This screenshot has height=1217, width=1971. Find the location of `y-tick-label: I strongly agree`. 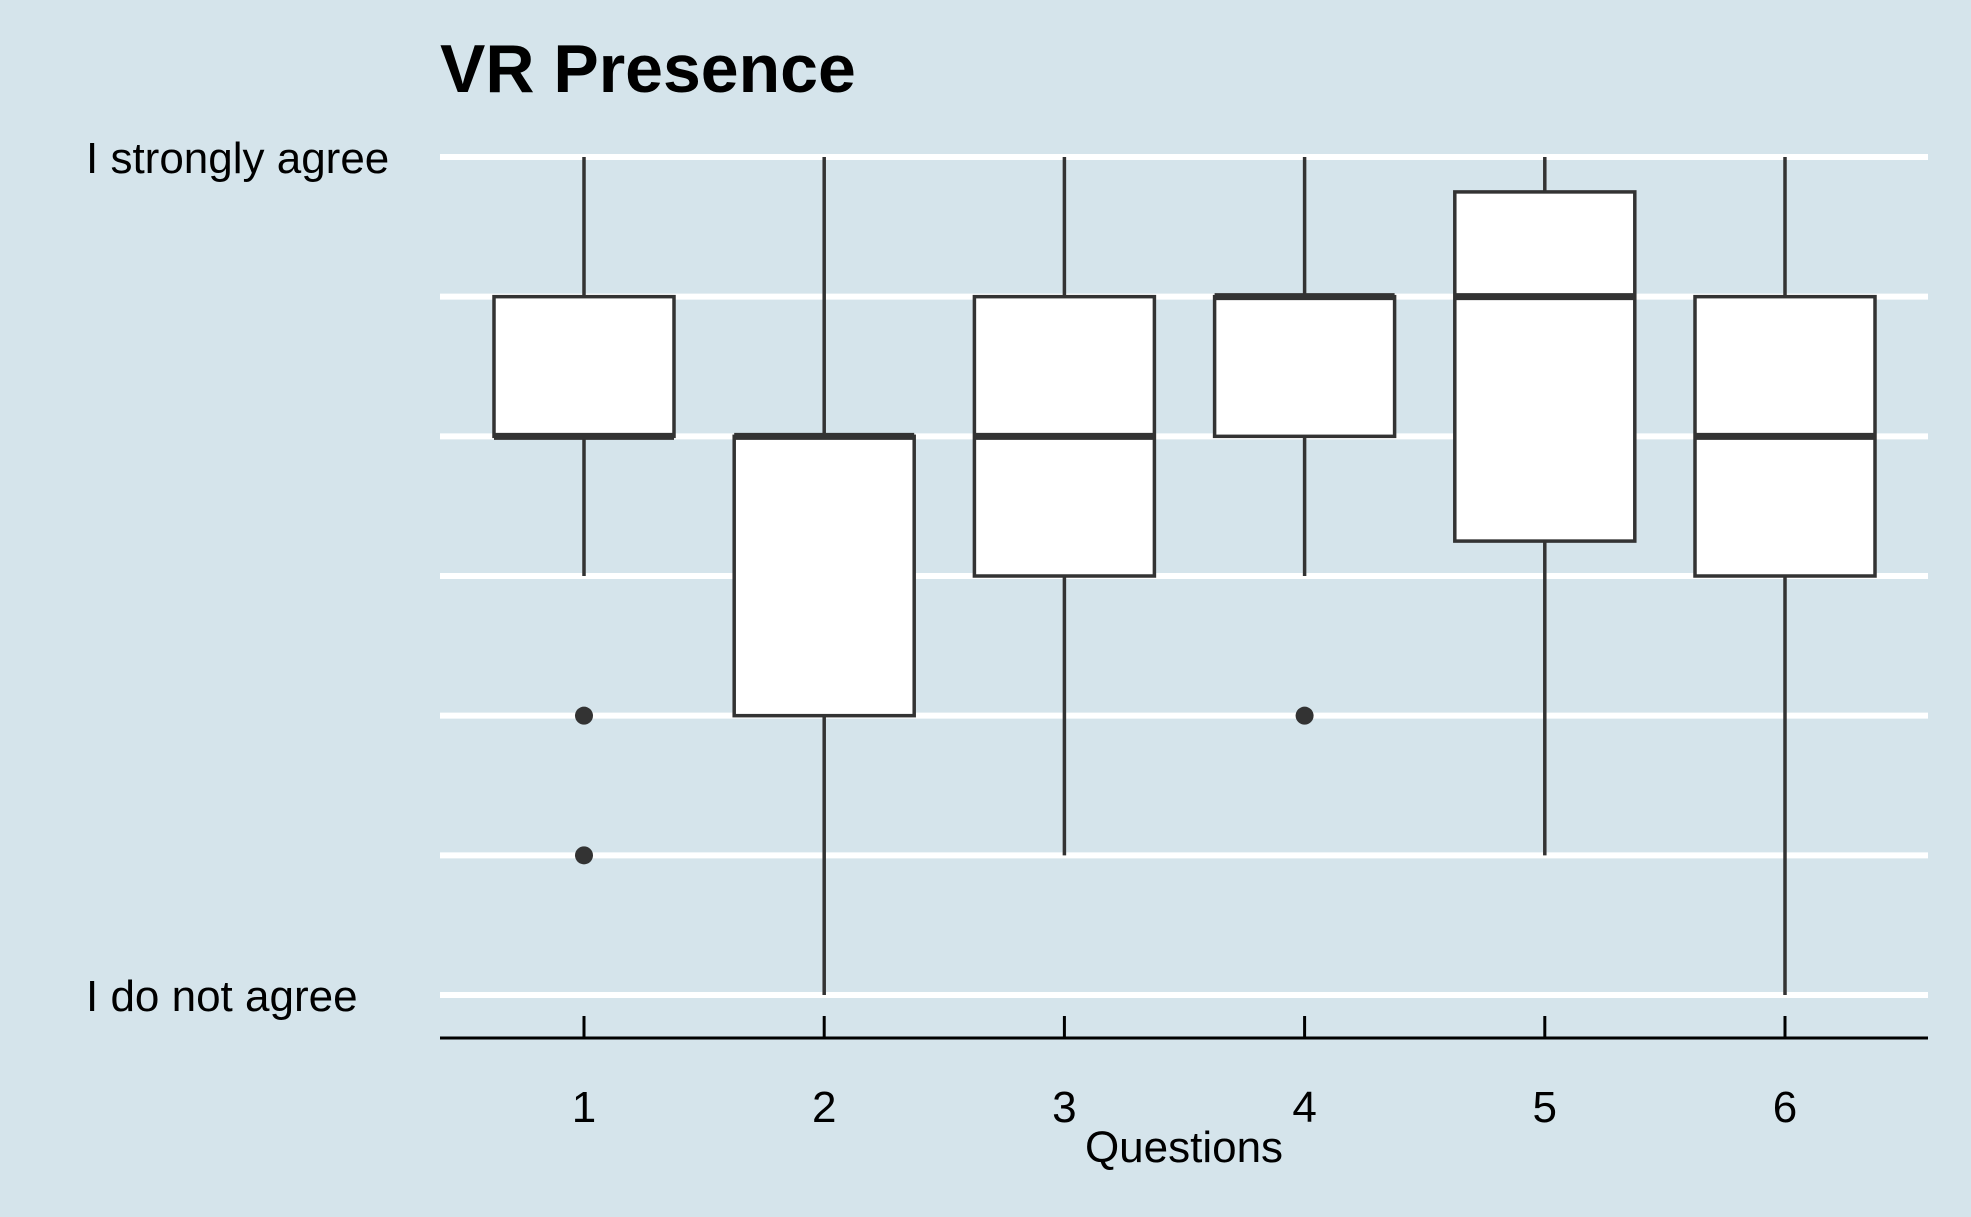

y-tick-label: I strongly agree is located at coordinates (237, 158).